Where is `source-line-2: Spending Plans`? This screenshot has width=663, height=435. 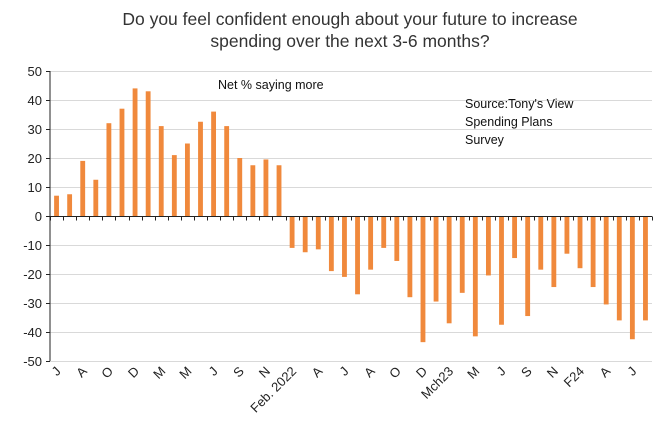 source-line-2: Spending Plans is located at coordinates (509, 122).